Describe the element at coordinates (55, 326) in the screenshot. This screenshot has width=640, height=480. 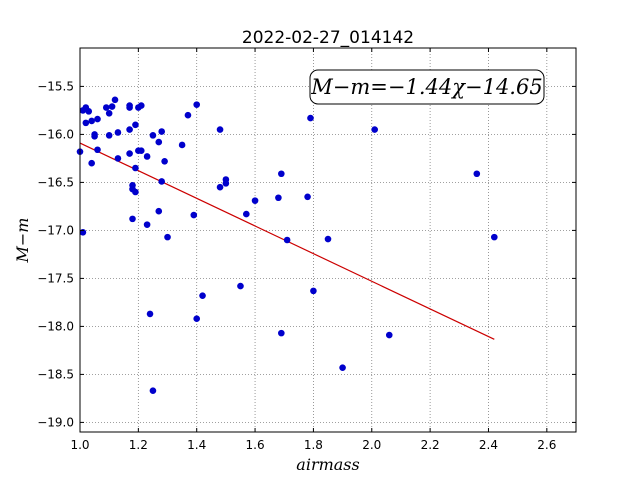
I see `y-tick-label: −18.0` at that location.